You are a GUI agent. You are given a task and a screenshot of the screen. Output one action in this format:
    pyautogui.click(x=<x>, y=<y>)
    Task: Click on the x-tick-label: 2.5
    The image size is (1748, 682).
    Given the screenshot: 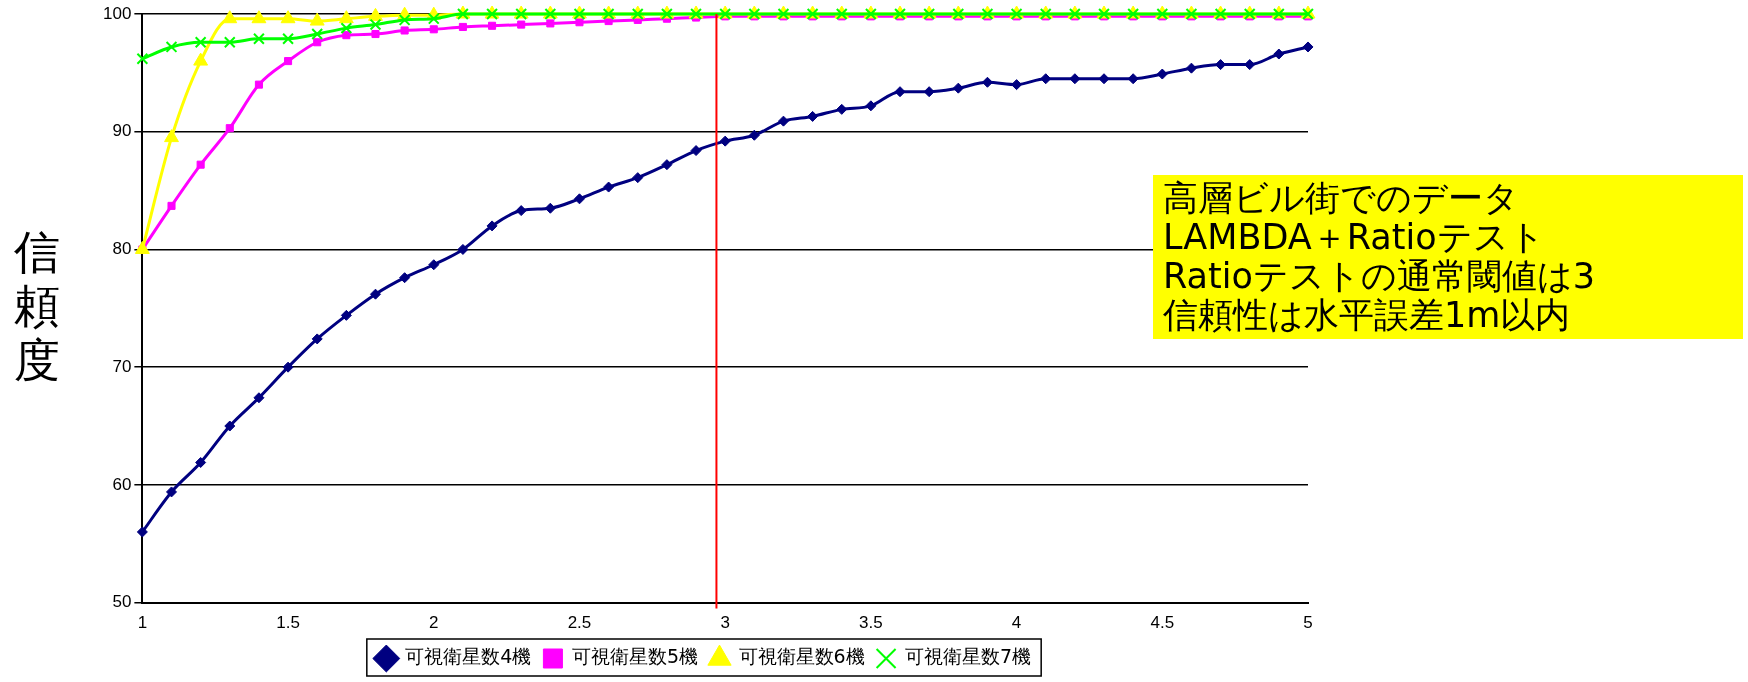 What is the action you would take?
    pyautogui.click(x=579, y=623)
    